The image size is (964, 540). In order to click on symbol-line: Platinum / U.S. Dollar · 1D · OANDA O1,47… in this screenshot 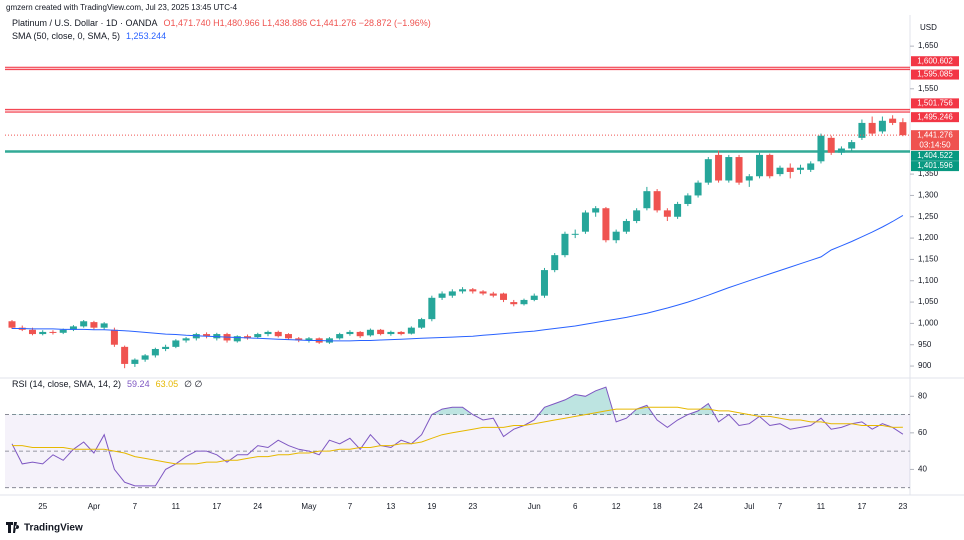, I will do `click(221, 23)`.